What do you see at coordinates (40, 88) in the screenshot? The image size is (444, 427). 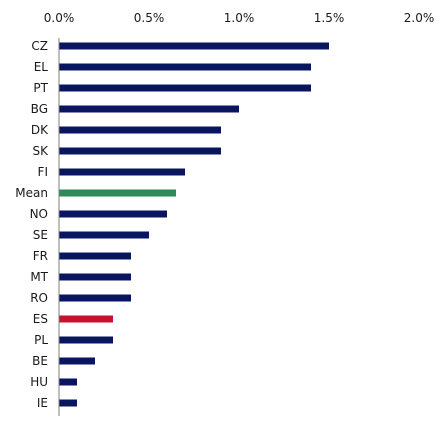 I see `category-label: PT` at bounding box center [40, 88].